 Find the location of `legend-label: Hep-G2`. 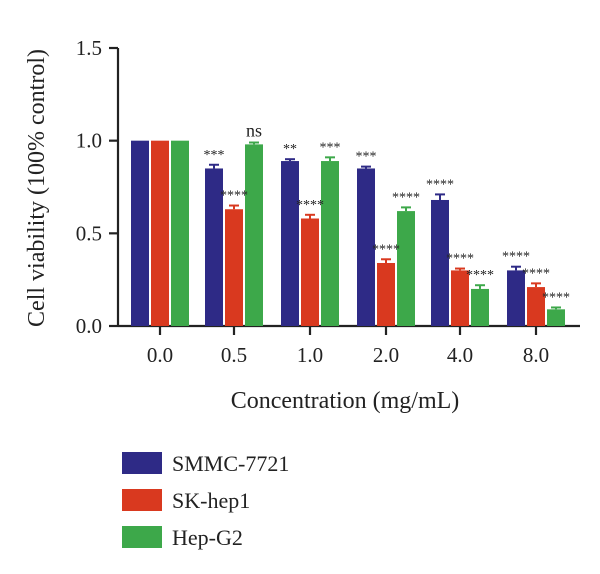

legend-label: Hep-G2 is located at coordinates (207, 537).